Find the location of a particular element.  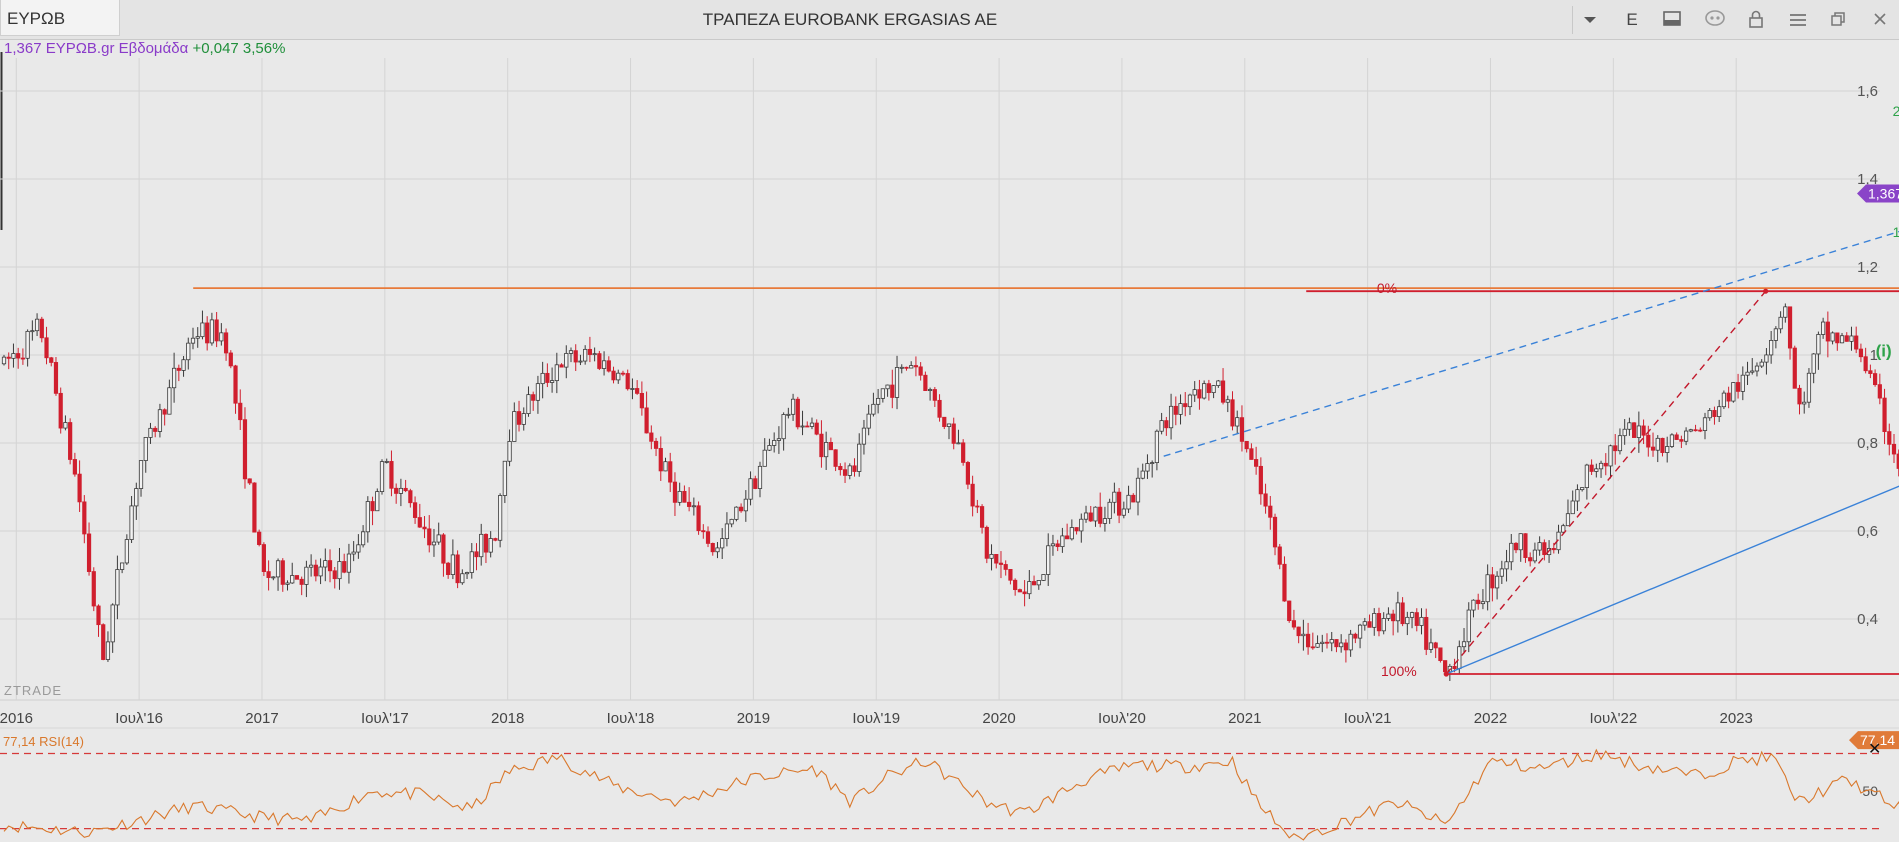

restore-icon is located at coordinates (1838, 19).